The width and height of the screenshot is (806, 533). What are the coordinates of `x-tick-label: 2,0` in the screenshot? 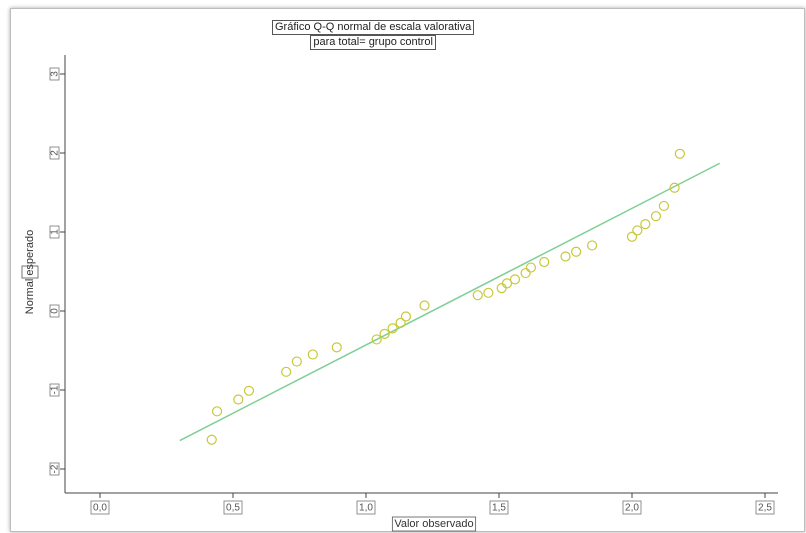 It's located at (632, 508).